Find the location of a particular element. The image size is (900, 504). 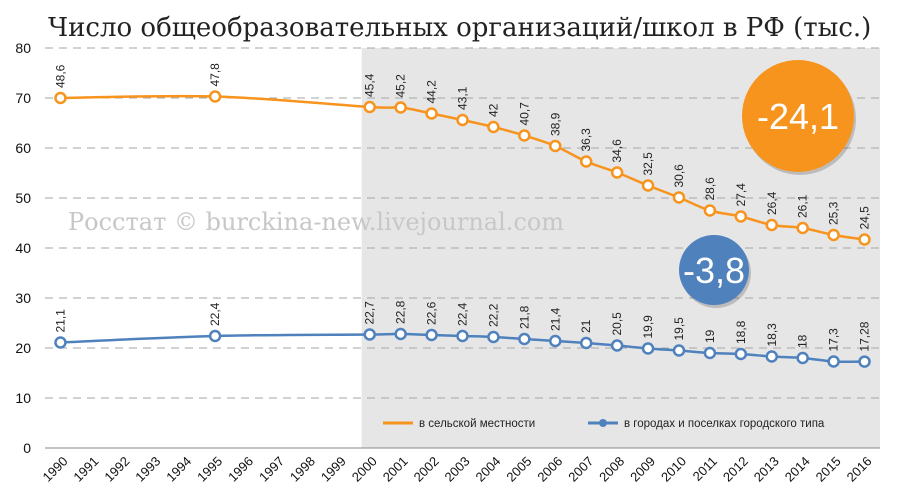

series-0-data-label: 40,7 is located at coordinates (524, 114).